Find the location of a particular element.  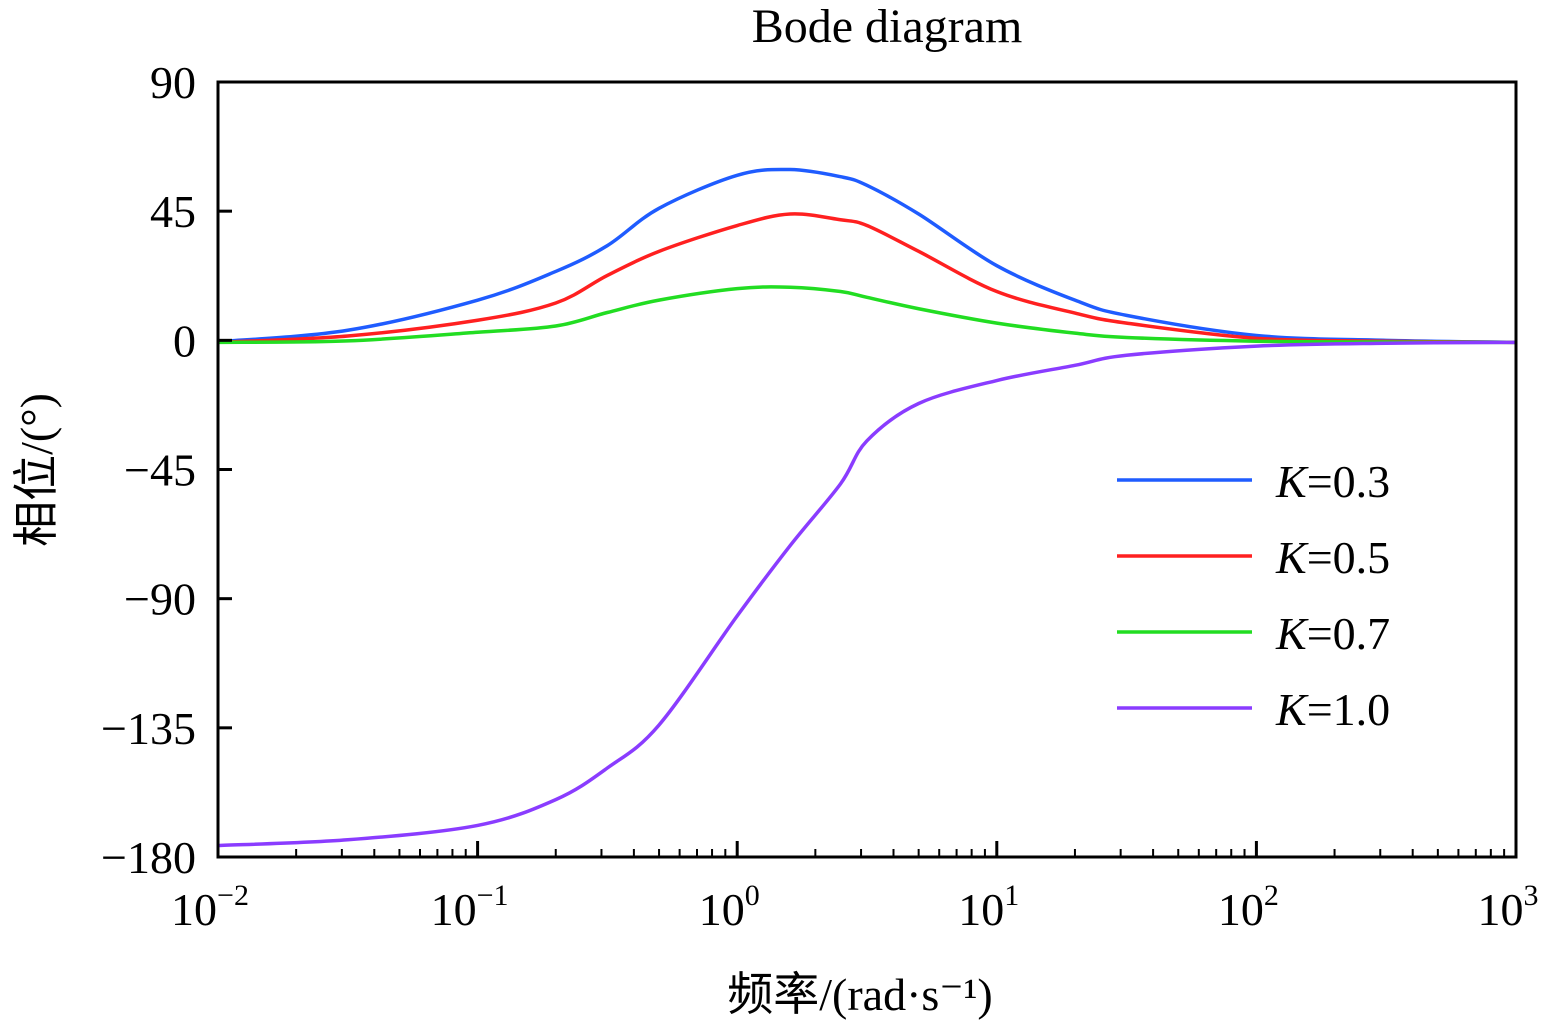

series-line-K=0.3 is located at coordinates (867, 256).